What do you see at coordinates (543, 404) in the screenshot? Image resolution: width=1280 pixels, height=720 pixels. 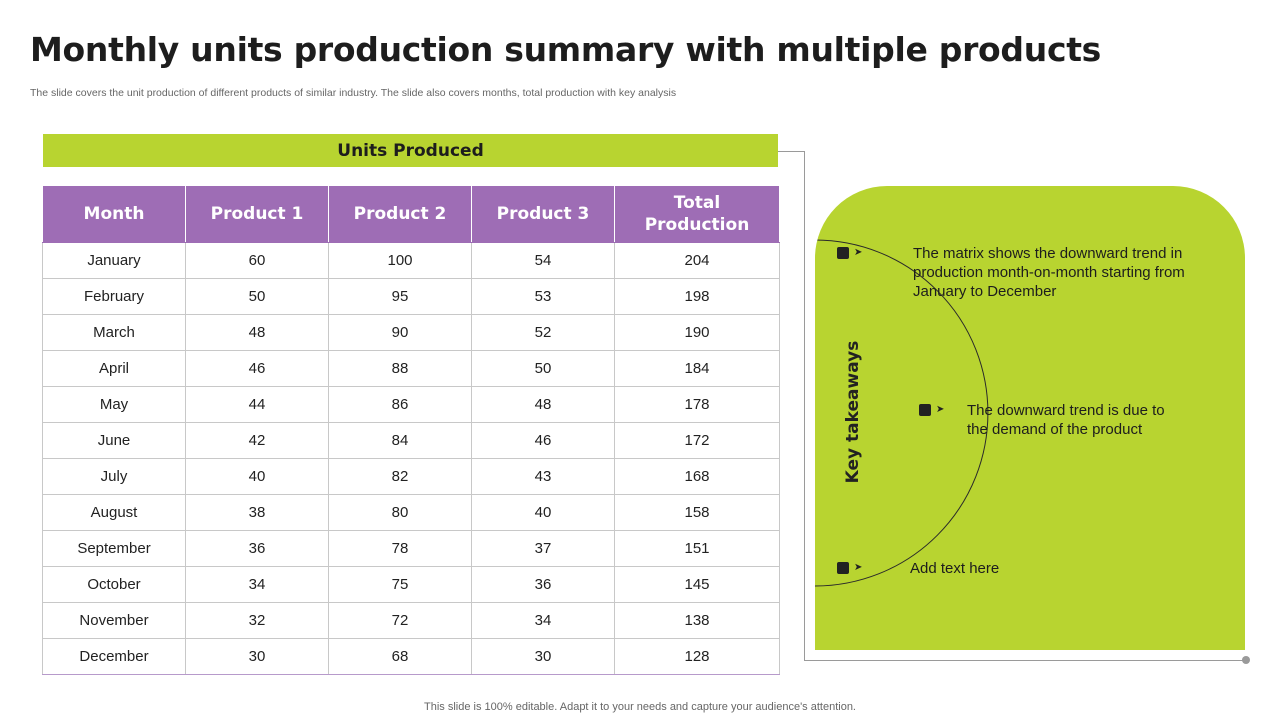 I see `cell-product-3: 48` at bounding box center [543, 404].